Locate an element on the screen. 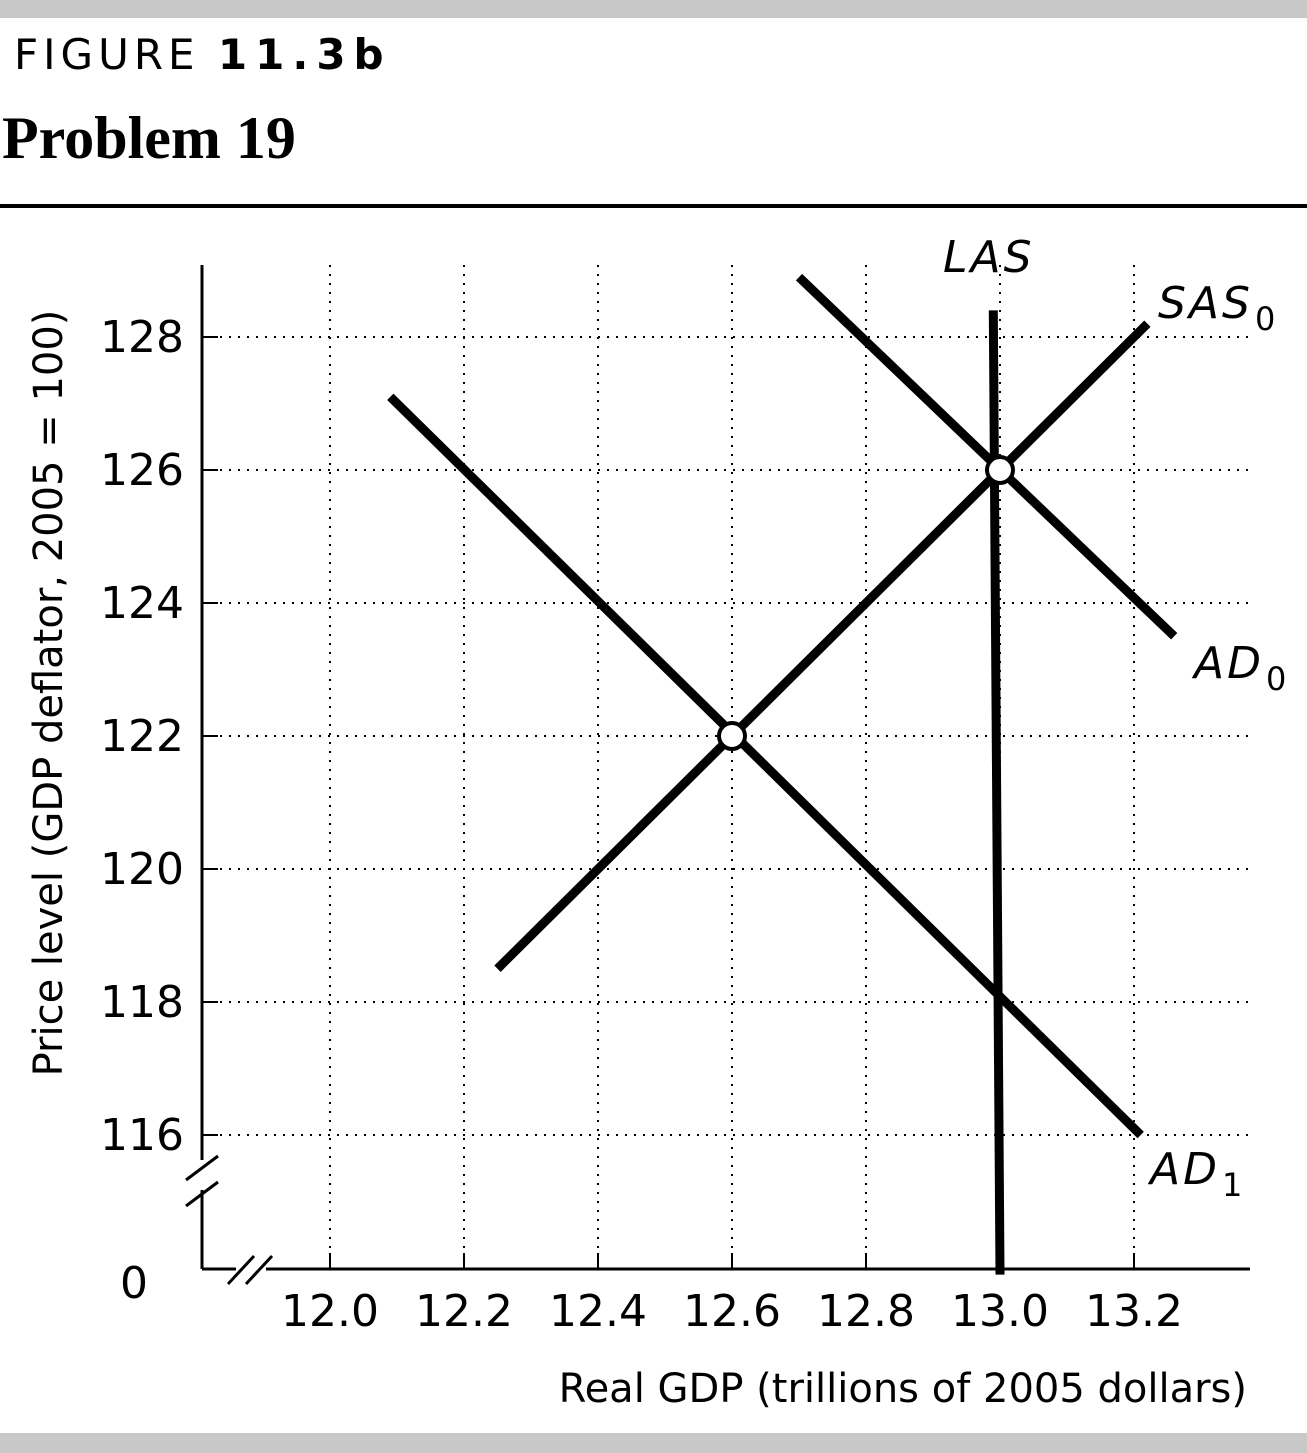 This screenshot has height=1453, width=1307. curve-label-SAS0: SAS0 is located at coordinates (1218, 308).